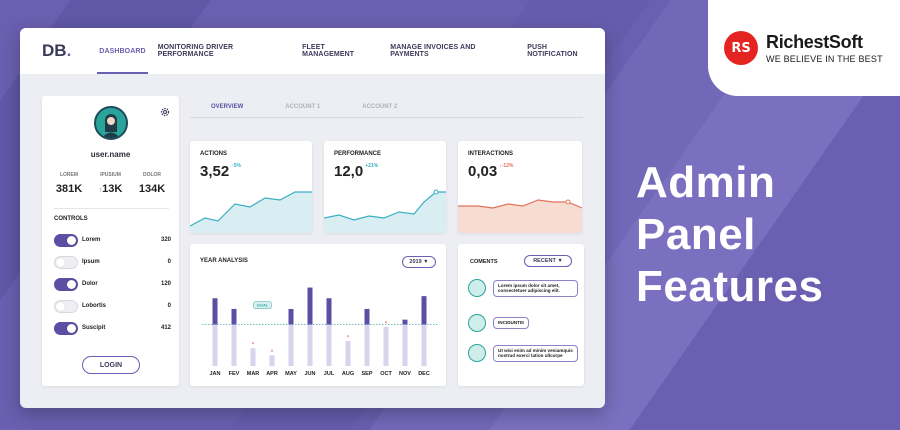 The height and width of the screenshot is (430, 900). Describe the element at coordinates (424, 310) in the screenshot. I see `bar-dec-above-goal` at that location.